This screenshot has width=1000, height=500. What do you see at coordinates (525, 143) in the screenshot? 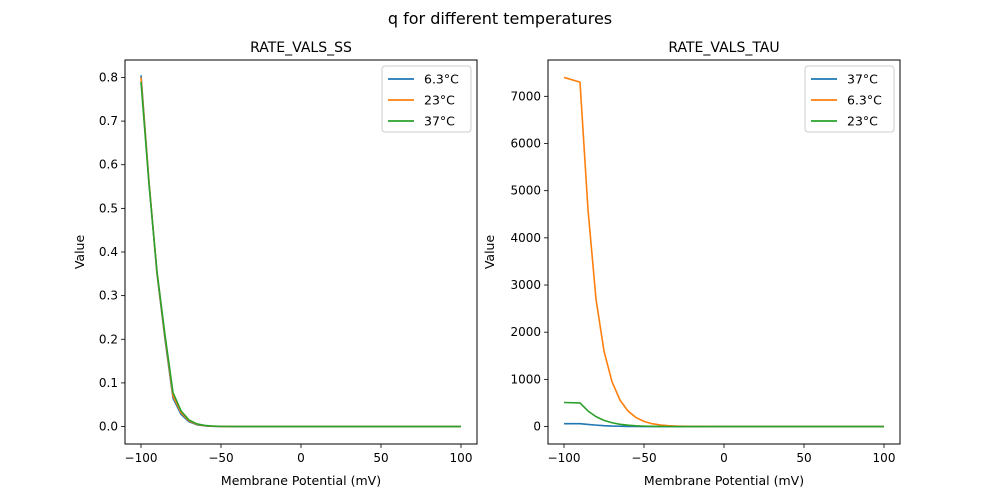
I see `y-tick-label: 6000` at bounding box center [525, 143].